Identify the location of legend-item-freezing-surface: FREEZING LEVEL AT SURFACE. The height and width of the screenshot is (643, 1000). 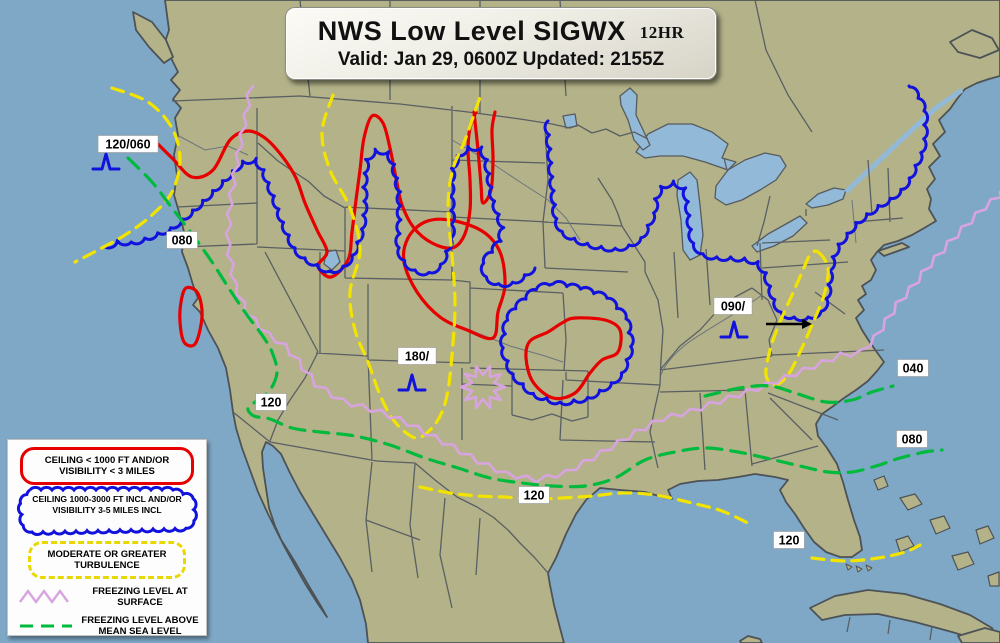
(109, 597).